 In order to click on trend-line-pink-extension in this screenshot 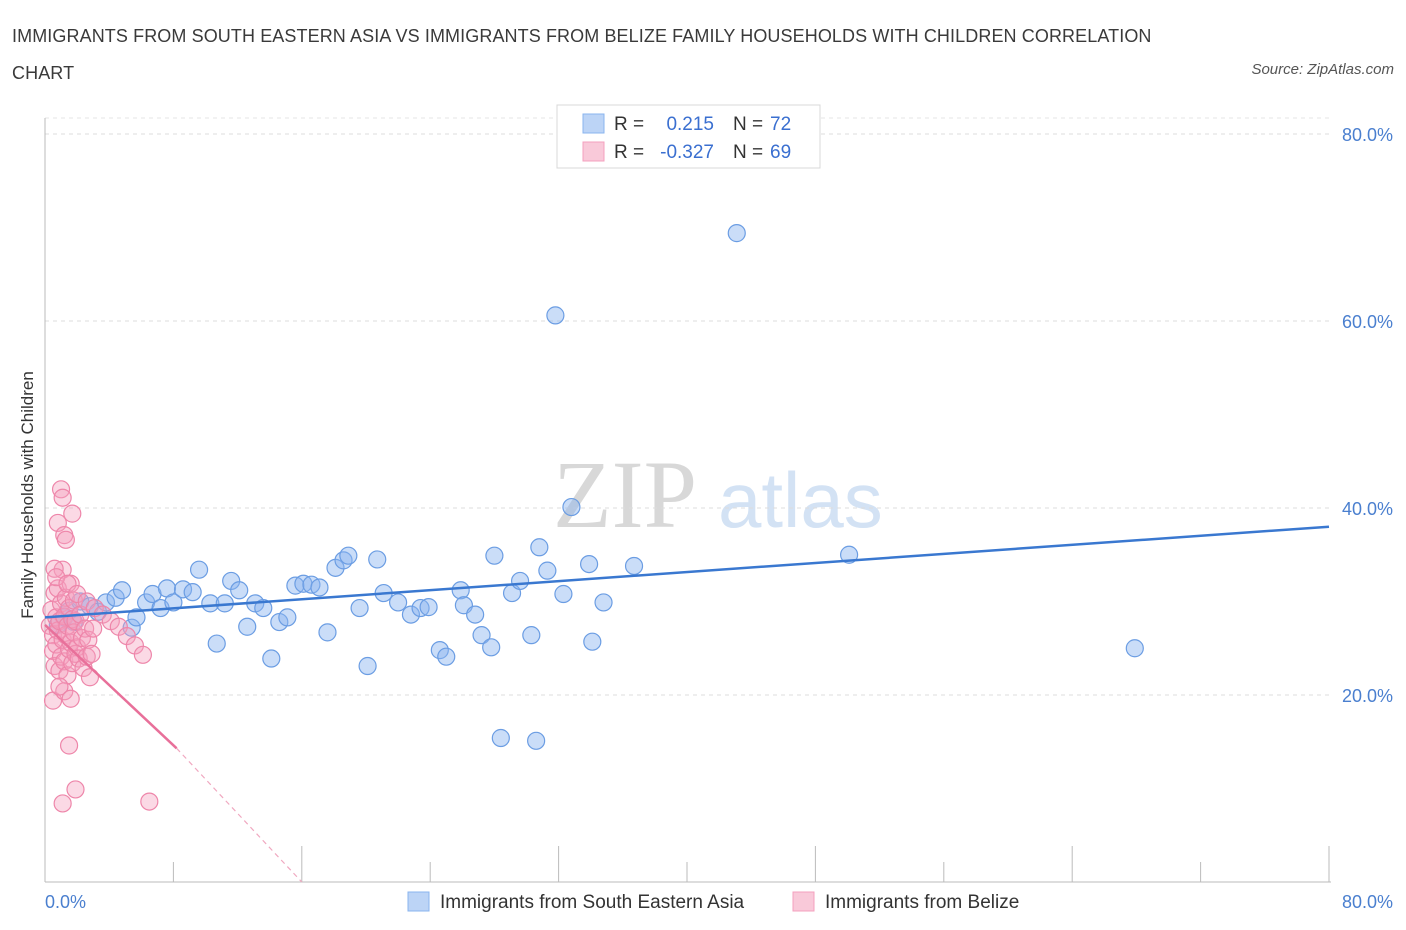, I will do `click(239, 815)`.